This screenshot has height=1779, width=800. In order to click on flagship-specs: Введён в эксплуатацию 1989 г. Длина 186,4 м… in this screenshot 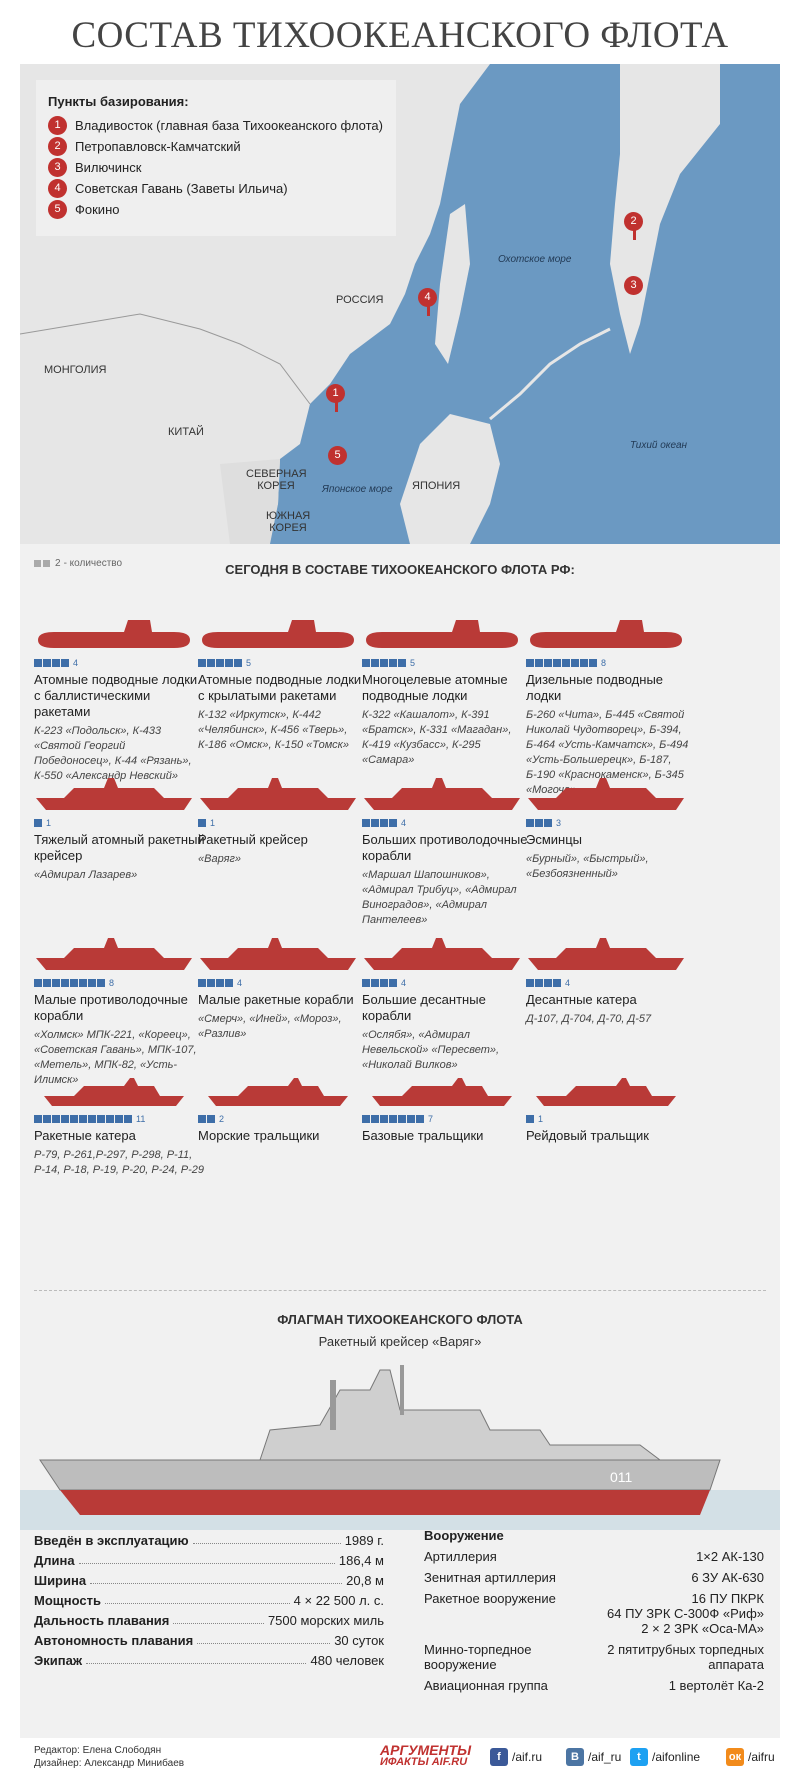, I will do `click(400, 1653)`.